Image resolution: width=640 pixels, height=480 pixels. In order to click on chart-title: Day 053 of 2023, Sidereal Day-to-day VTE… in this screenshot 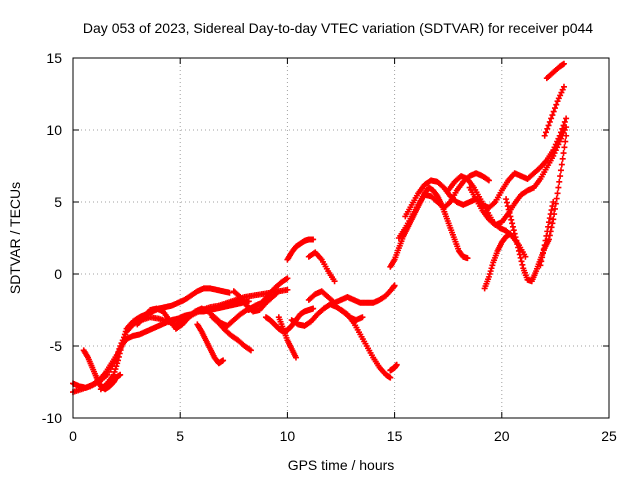, I will do `click(338, 28)`.